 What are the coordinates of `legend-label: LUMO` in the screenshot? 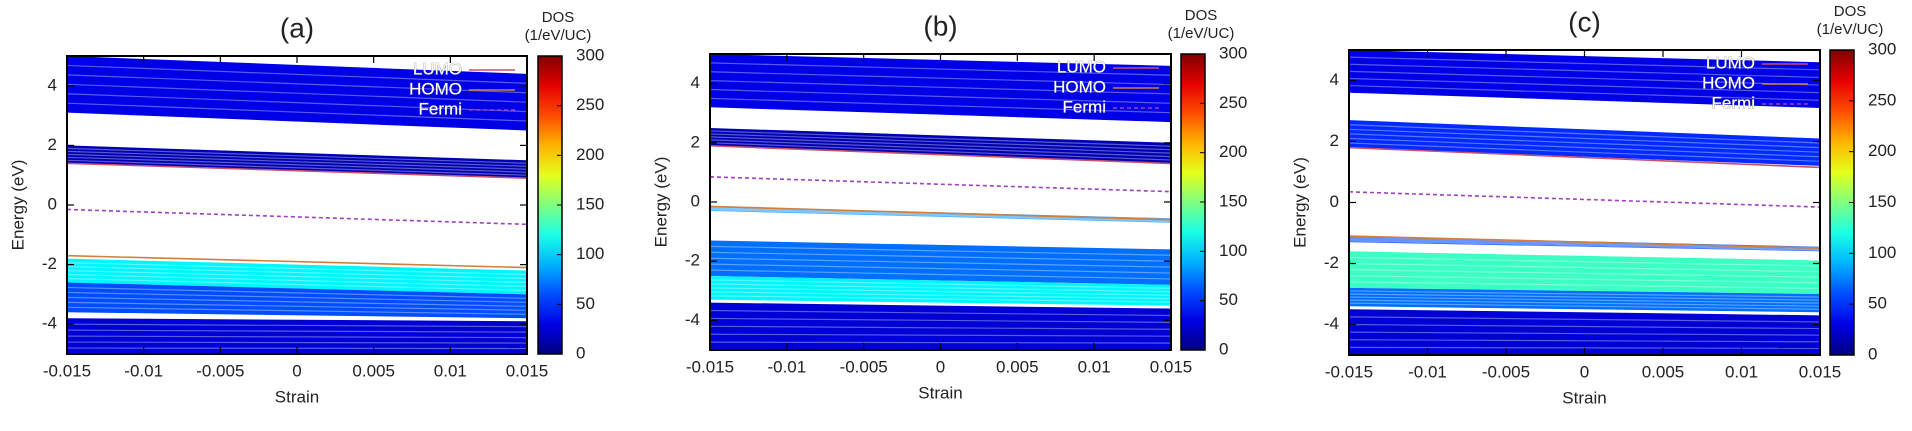 It's located at (437, 68).